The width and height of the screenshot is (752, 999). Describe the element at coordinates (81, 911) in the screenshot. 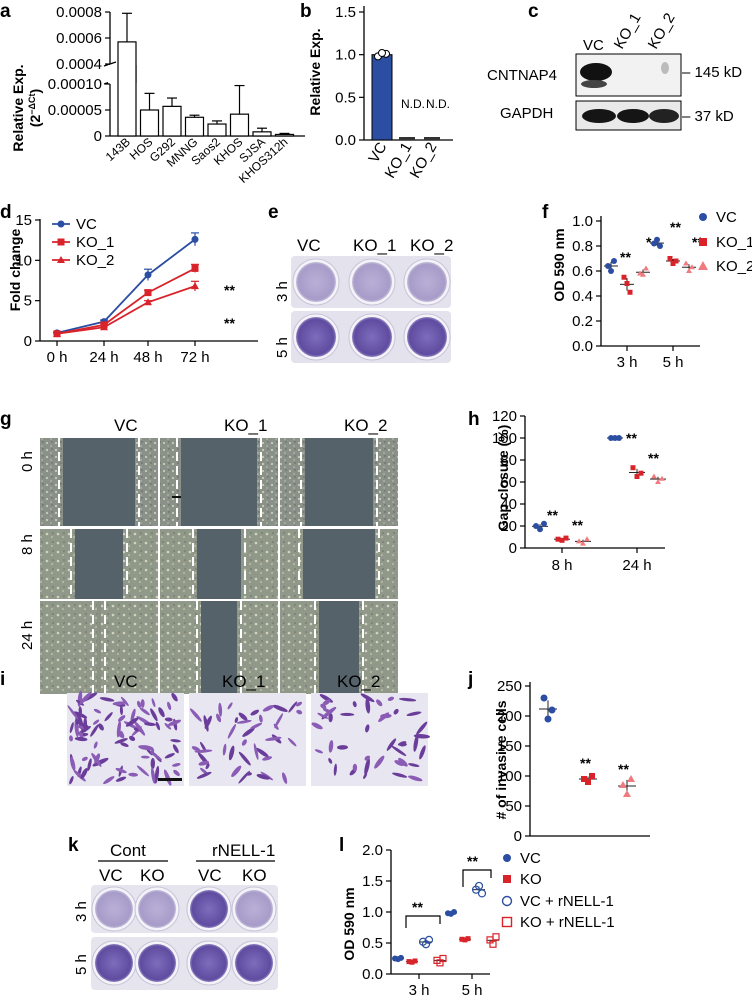

I see `plate-k-row-3h: 3 h` at that location.